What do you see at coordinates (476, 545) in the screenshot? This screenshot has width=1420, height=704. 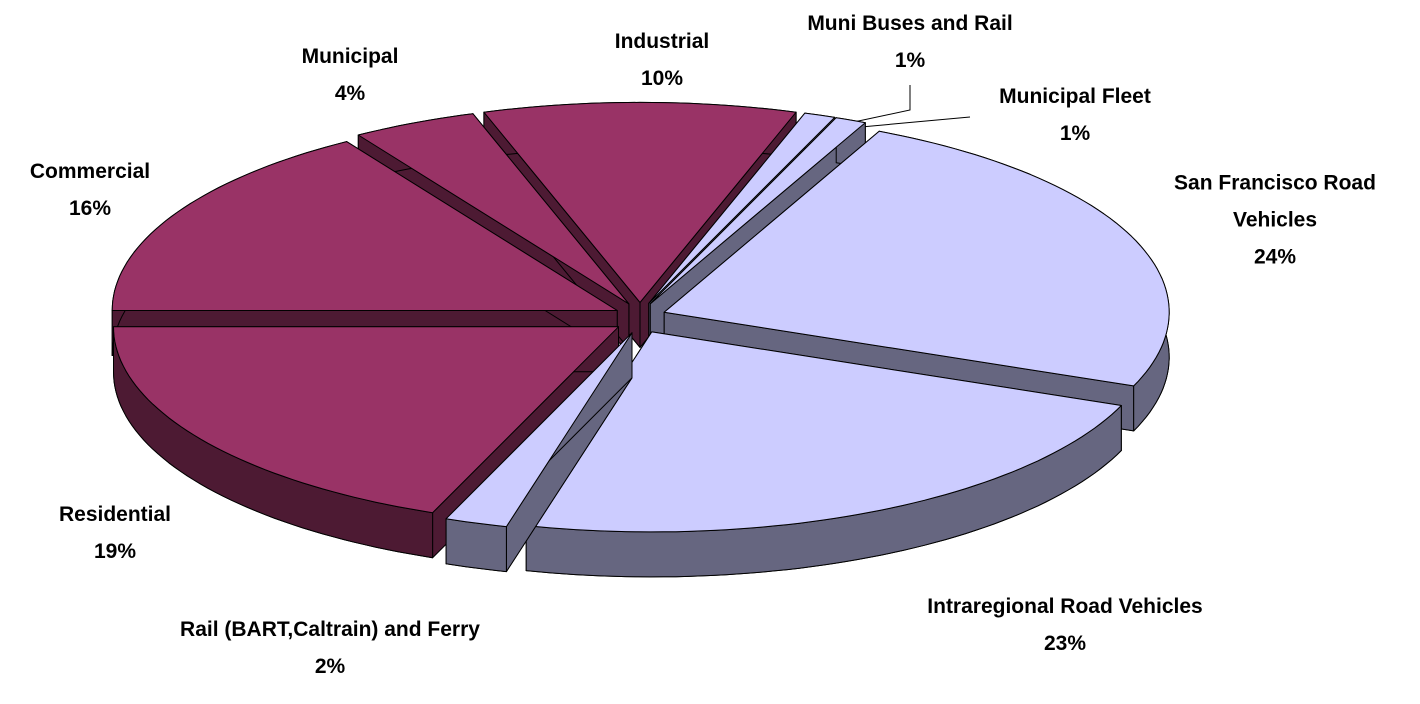 I see `slice-outer-wall` at bounding box center [476, 545].